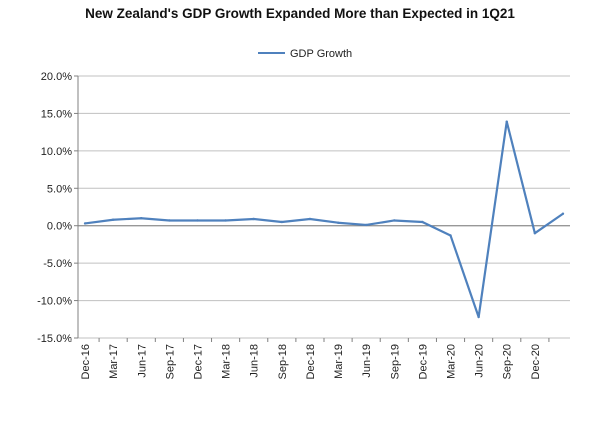  What do you see at coordinates (59, 189) in the screenshot?
I see `y-tick-label: 5.0%` at bounding box center [59, 189].